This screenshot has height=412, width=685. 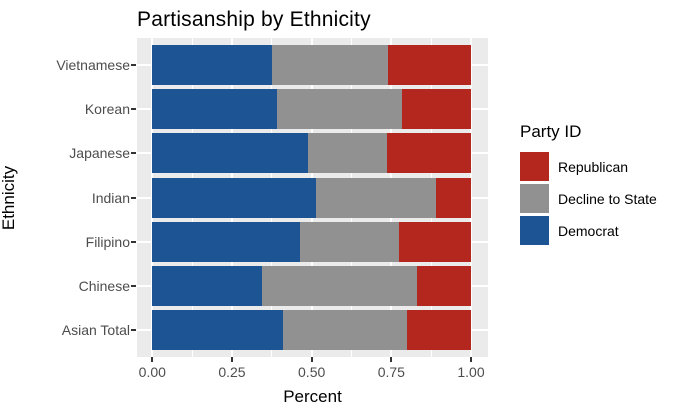 What do you see at coordinates (254, 19) in the screenshot?
I see `chart-title: Partisanship by Ethnicity` at bounding box center [254, 19].